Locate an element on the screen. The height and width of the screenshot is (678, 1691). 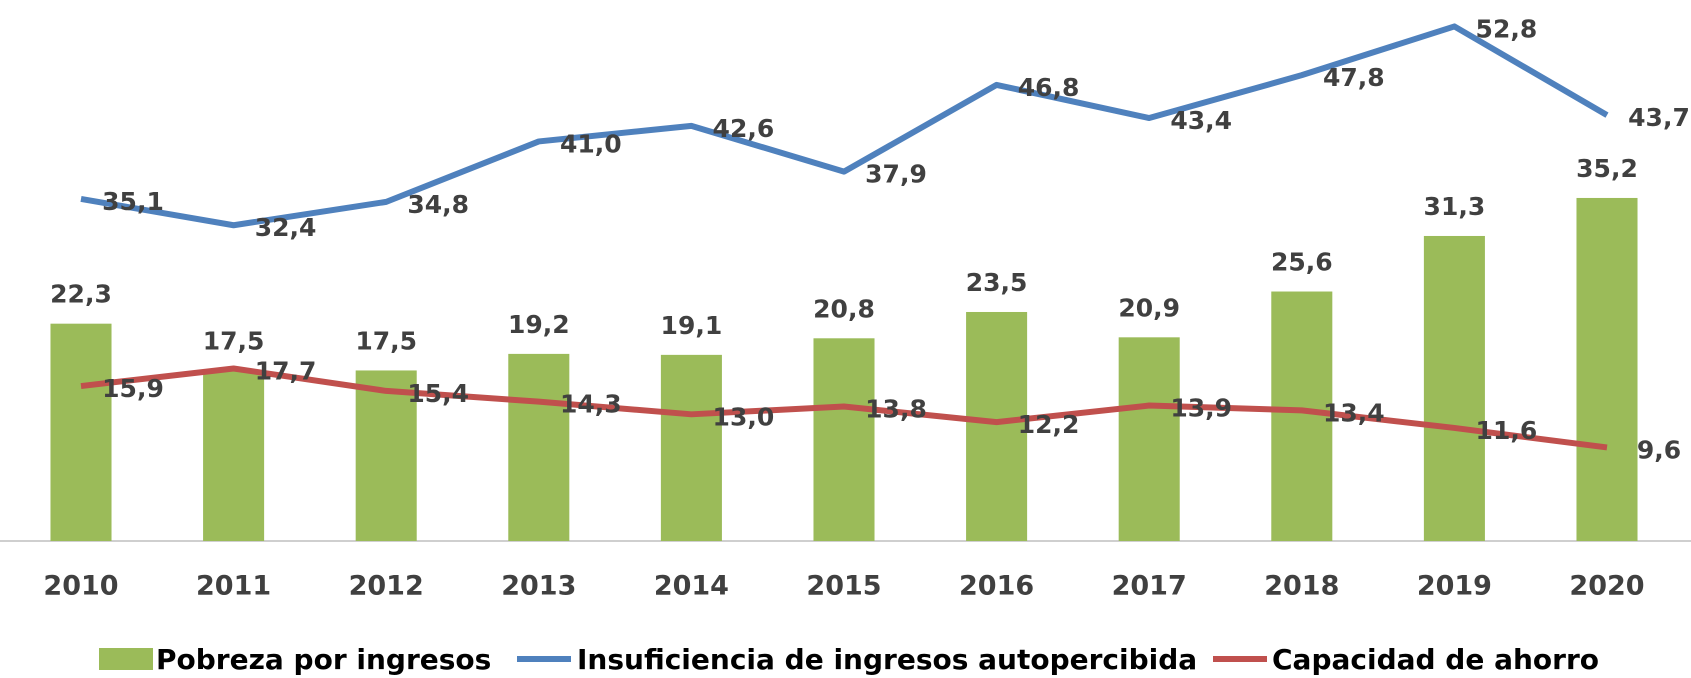
bar-label: 25,6 is located at coordinates (1302, 262).